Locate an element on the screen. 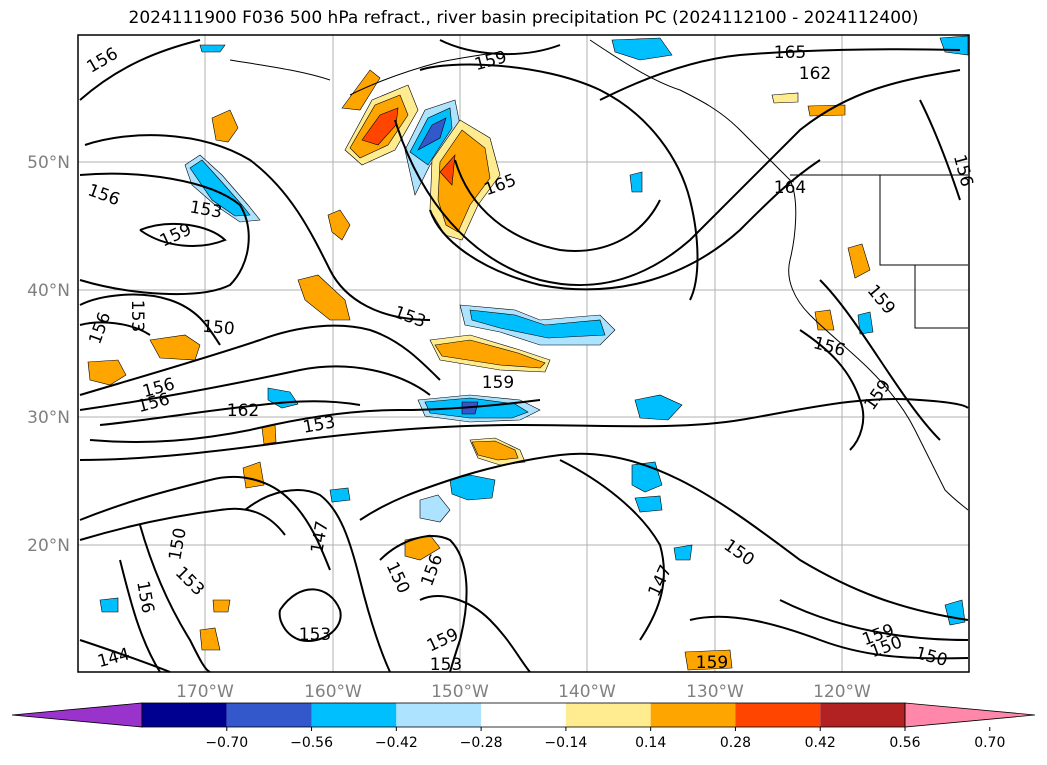 The image size is (1047, 765). colorbar-tick-label: −0.42 is located at coordinates (396, 743).